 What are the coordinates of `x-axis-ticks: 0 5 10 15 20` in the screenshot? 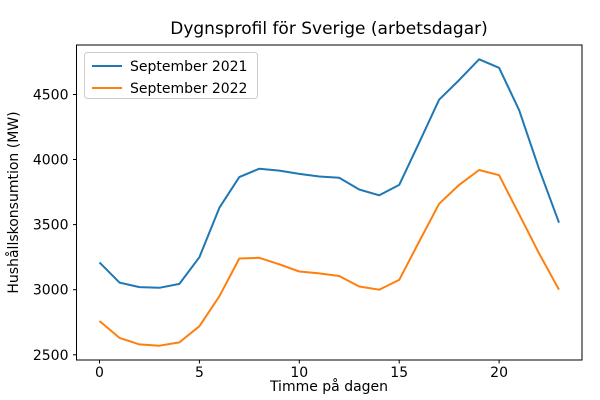 It's located at (301, 370).